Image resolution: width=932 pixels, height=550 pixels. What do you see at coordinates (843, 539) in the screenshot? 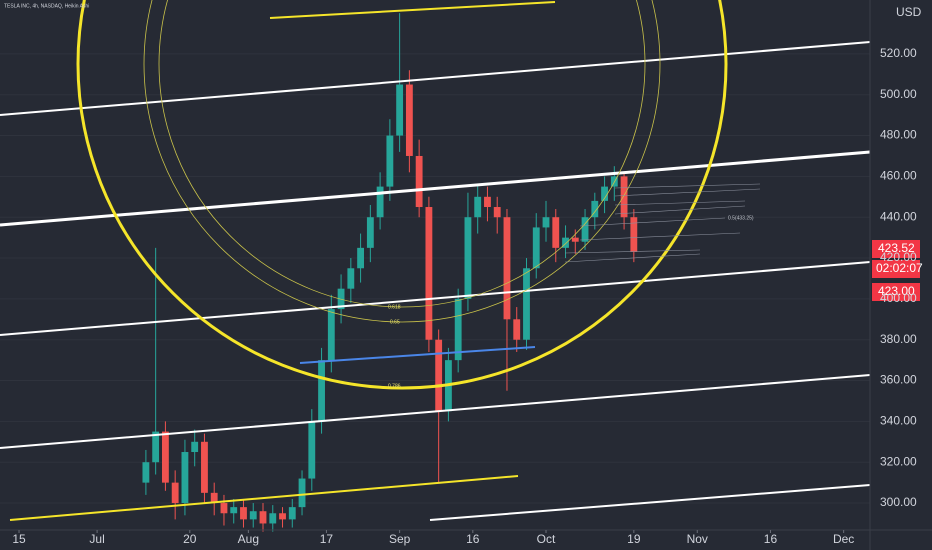
I see `x-tick-label: Dec` at bounding box center [843, 539].